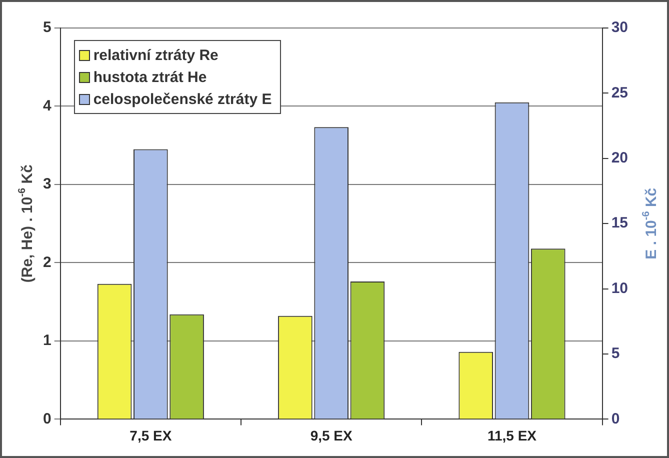 Image resolution: width=669 pixels, height=458 pixels. I want to click on legend-label: hustota ztrát He, so click(150, 77).